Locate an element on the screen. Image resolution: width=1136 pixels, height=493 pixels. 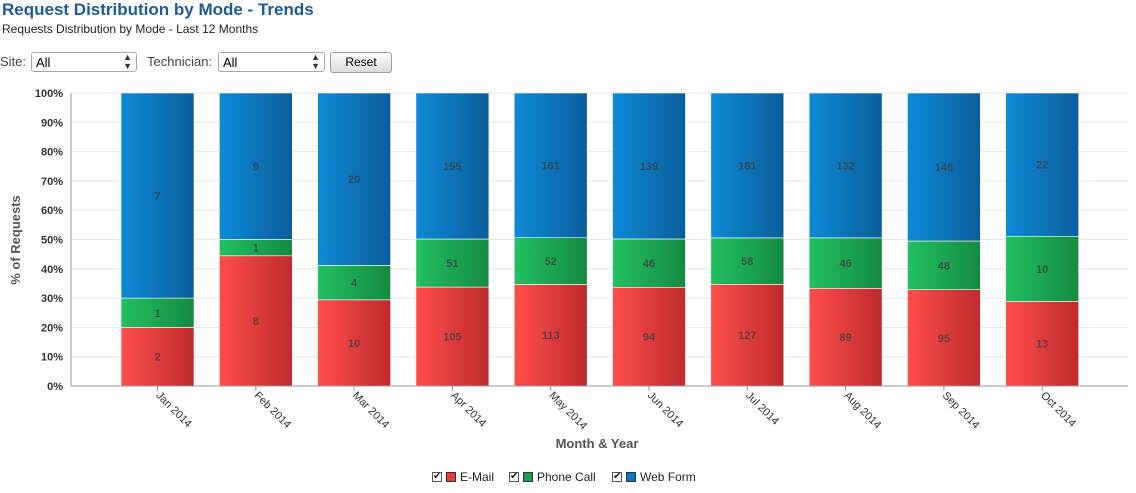
x-axis-label: Month & Year is located at coordinates (597, 443).